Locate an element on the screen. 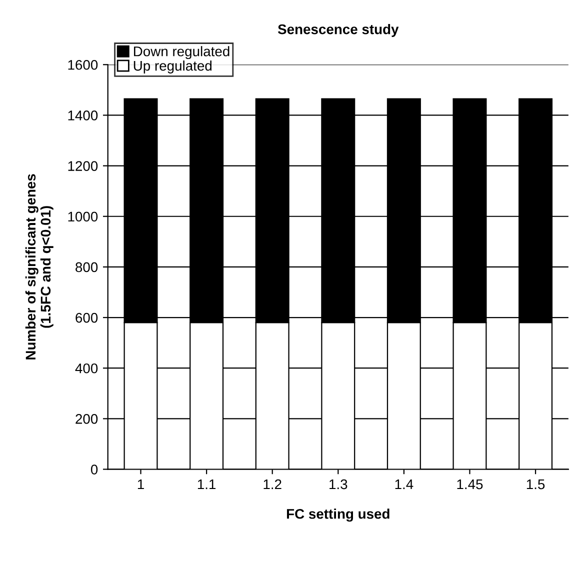 The width and height of the screenshot is (583, 562). x-tick-label: 1.3 is located at coordinates (339, 484).